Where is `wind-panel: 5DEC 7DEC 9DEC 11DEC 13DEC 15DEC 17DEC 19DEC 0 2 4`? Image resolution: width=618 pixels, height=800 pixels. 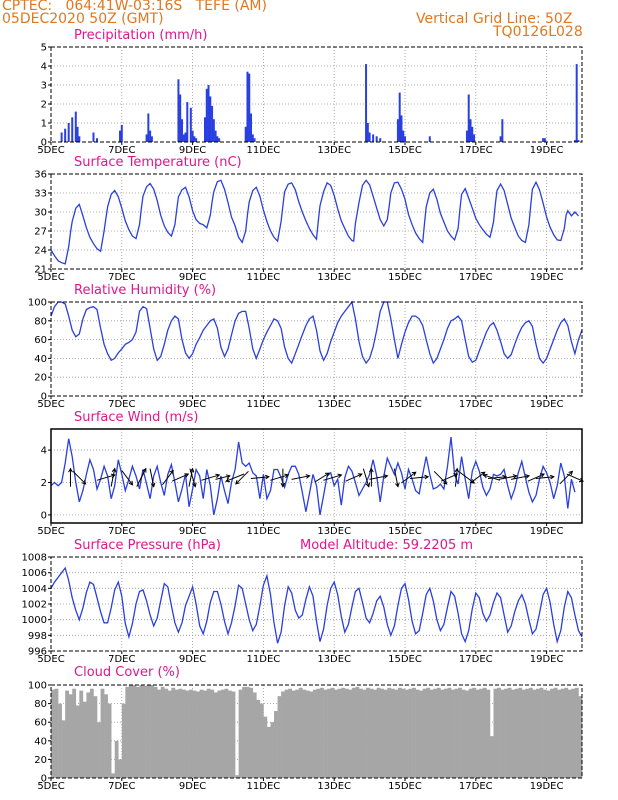
wind-panel: 5DEC 7DEC 9DEC 11DEC 13DEC 15DEC 17DEC 19DEC 0 2 4 is located at coordinates (310, 482).